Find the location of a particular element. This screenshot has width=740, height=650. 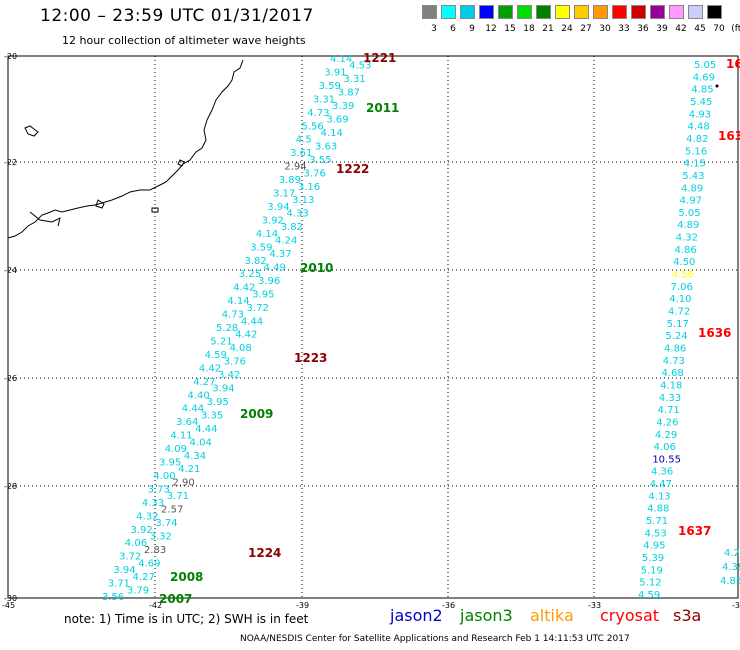

swh-value: 3.42 is located at coordinates (229, 375).